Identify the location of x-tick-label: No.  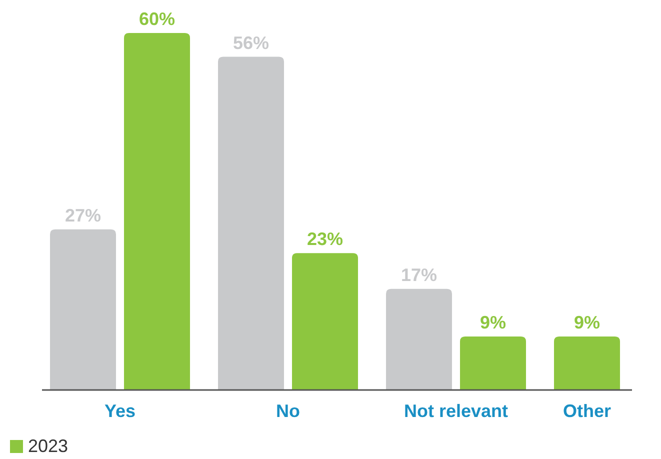
(288, 411).